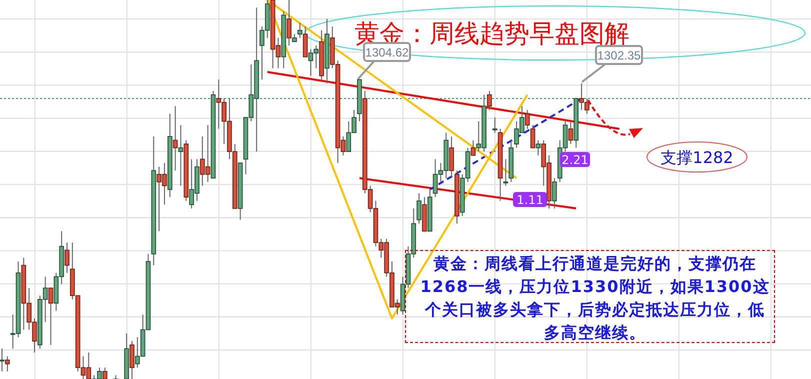  What do you see at coordinates (619, 55) in the screenshot?
I see `annotation: 1302.35` at bounding box center [619, 55].